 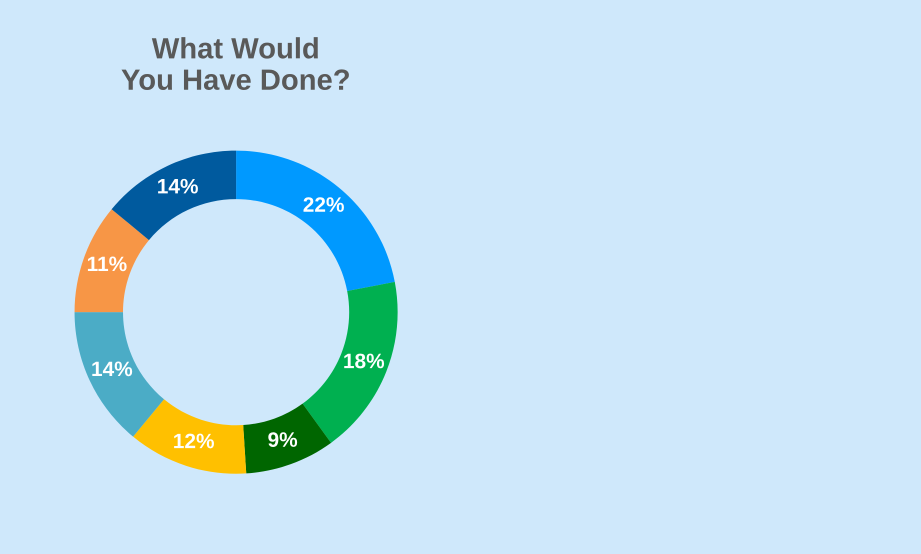 What do you see at coordinates (283, 439) in the screenshot?
I see `data-label: 9%` at bounding box center [283, 439].